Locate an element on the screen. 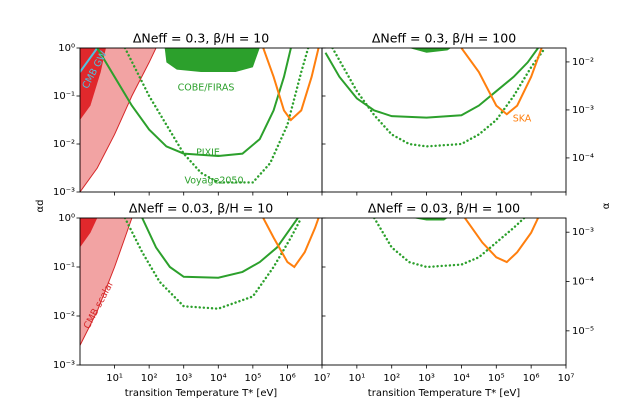 The image size is (630, 420). curve-label: PIXIE is located at coordinates (208, 153).